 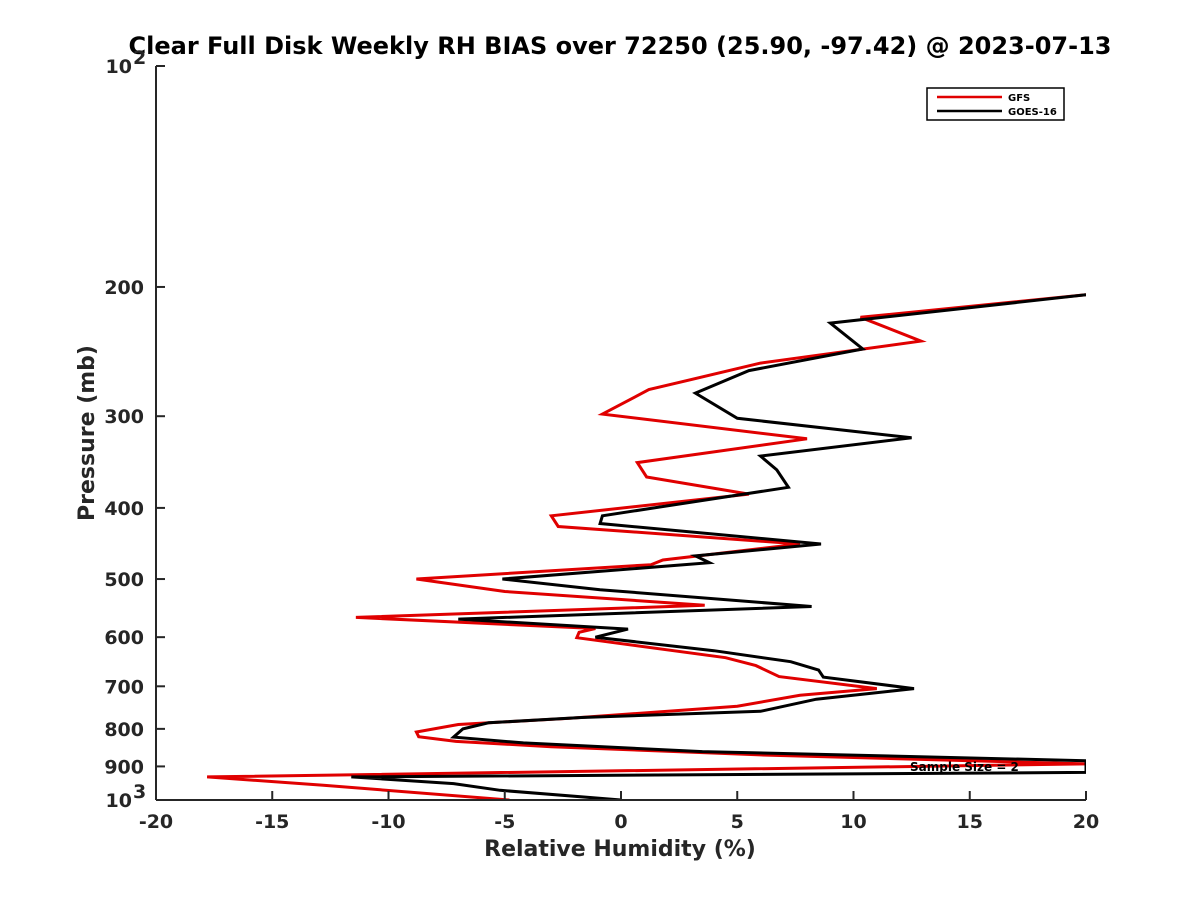 I want to click on legend-label-gfs: GFS, so click(x=1019, y=98).